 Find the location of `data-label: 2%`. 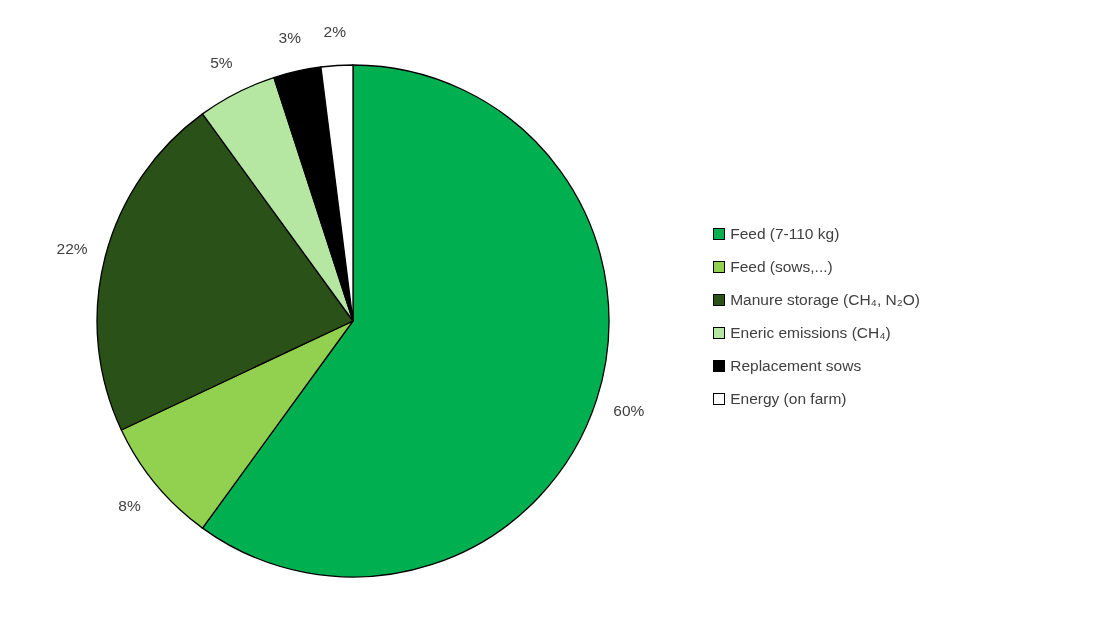

data-label: 2% is located at coordinates (335, 32).